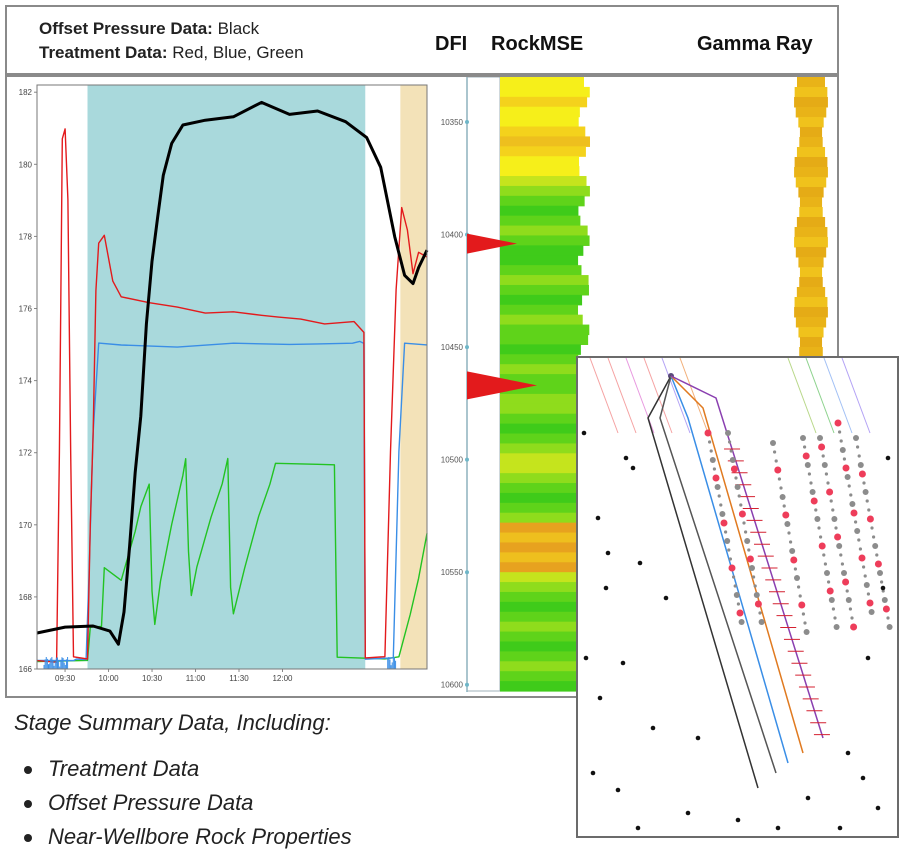  Describe the element at coordinates (171, 53) in the screenshot. I see `treatment-legend: Treatment Data: Red, Blue, Green` at that location.